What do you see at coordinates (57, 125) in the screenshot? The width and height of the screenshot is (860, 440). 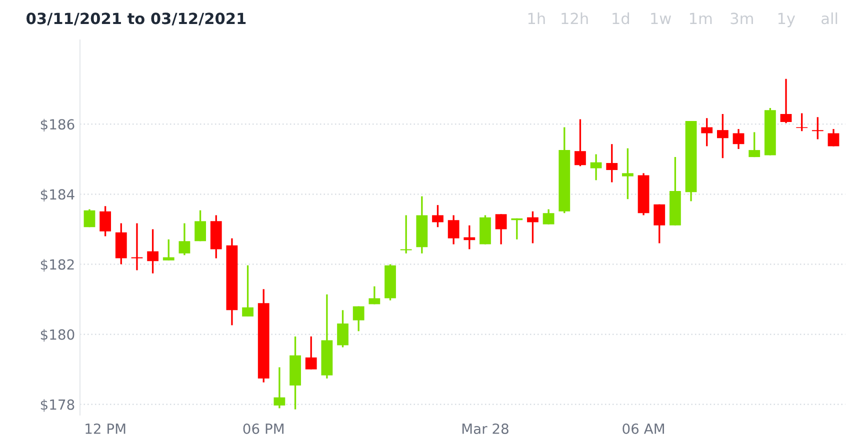 I see `y-tick-label: $186` at bounding box center [57, 125].